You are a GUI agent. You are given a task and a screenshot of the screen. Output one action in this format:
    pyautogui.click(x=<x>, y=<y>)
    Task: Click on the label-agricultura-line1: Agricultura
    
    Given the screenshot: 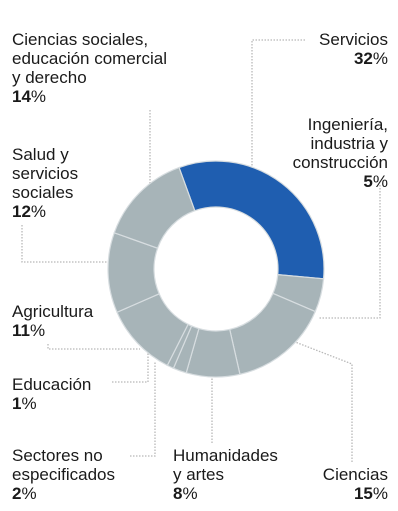 What is the action you would take?
    pyautogui.click(x=53, y=311)
    